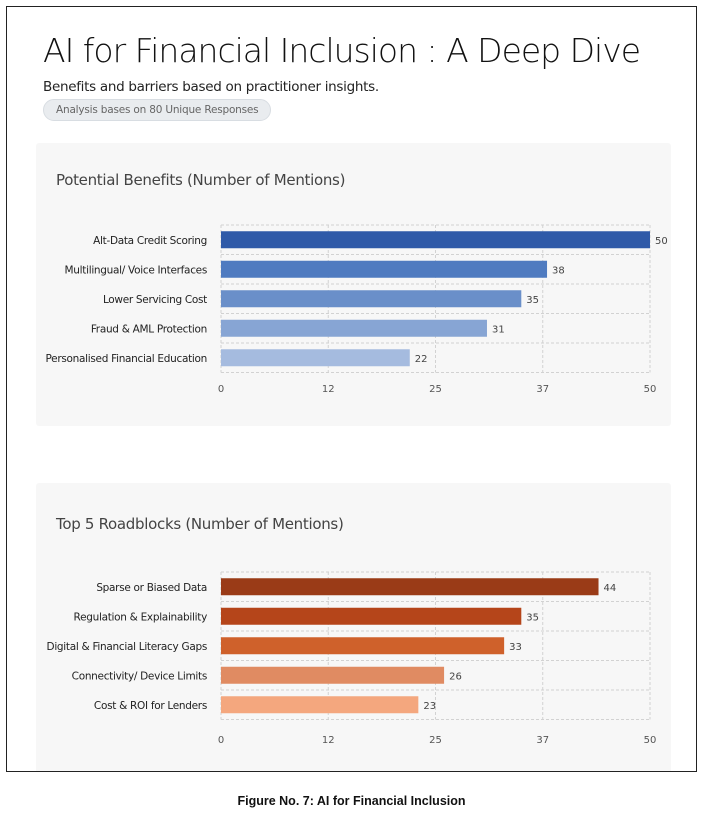  Describe the element at coordinates (661, 241) in the screenshot. I see `data-label: 50` at that location.